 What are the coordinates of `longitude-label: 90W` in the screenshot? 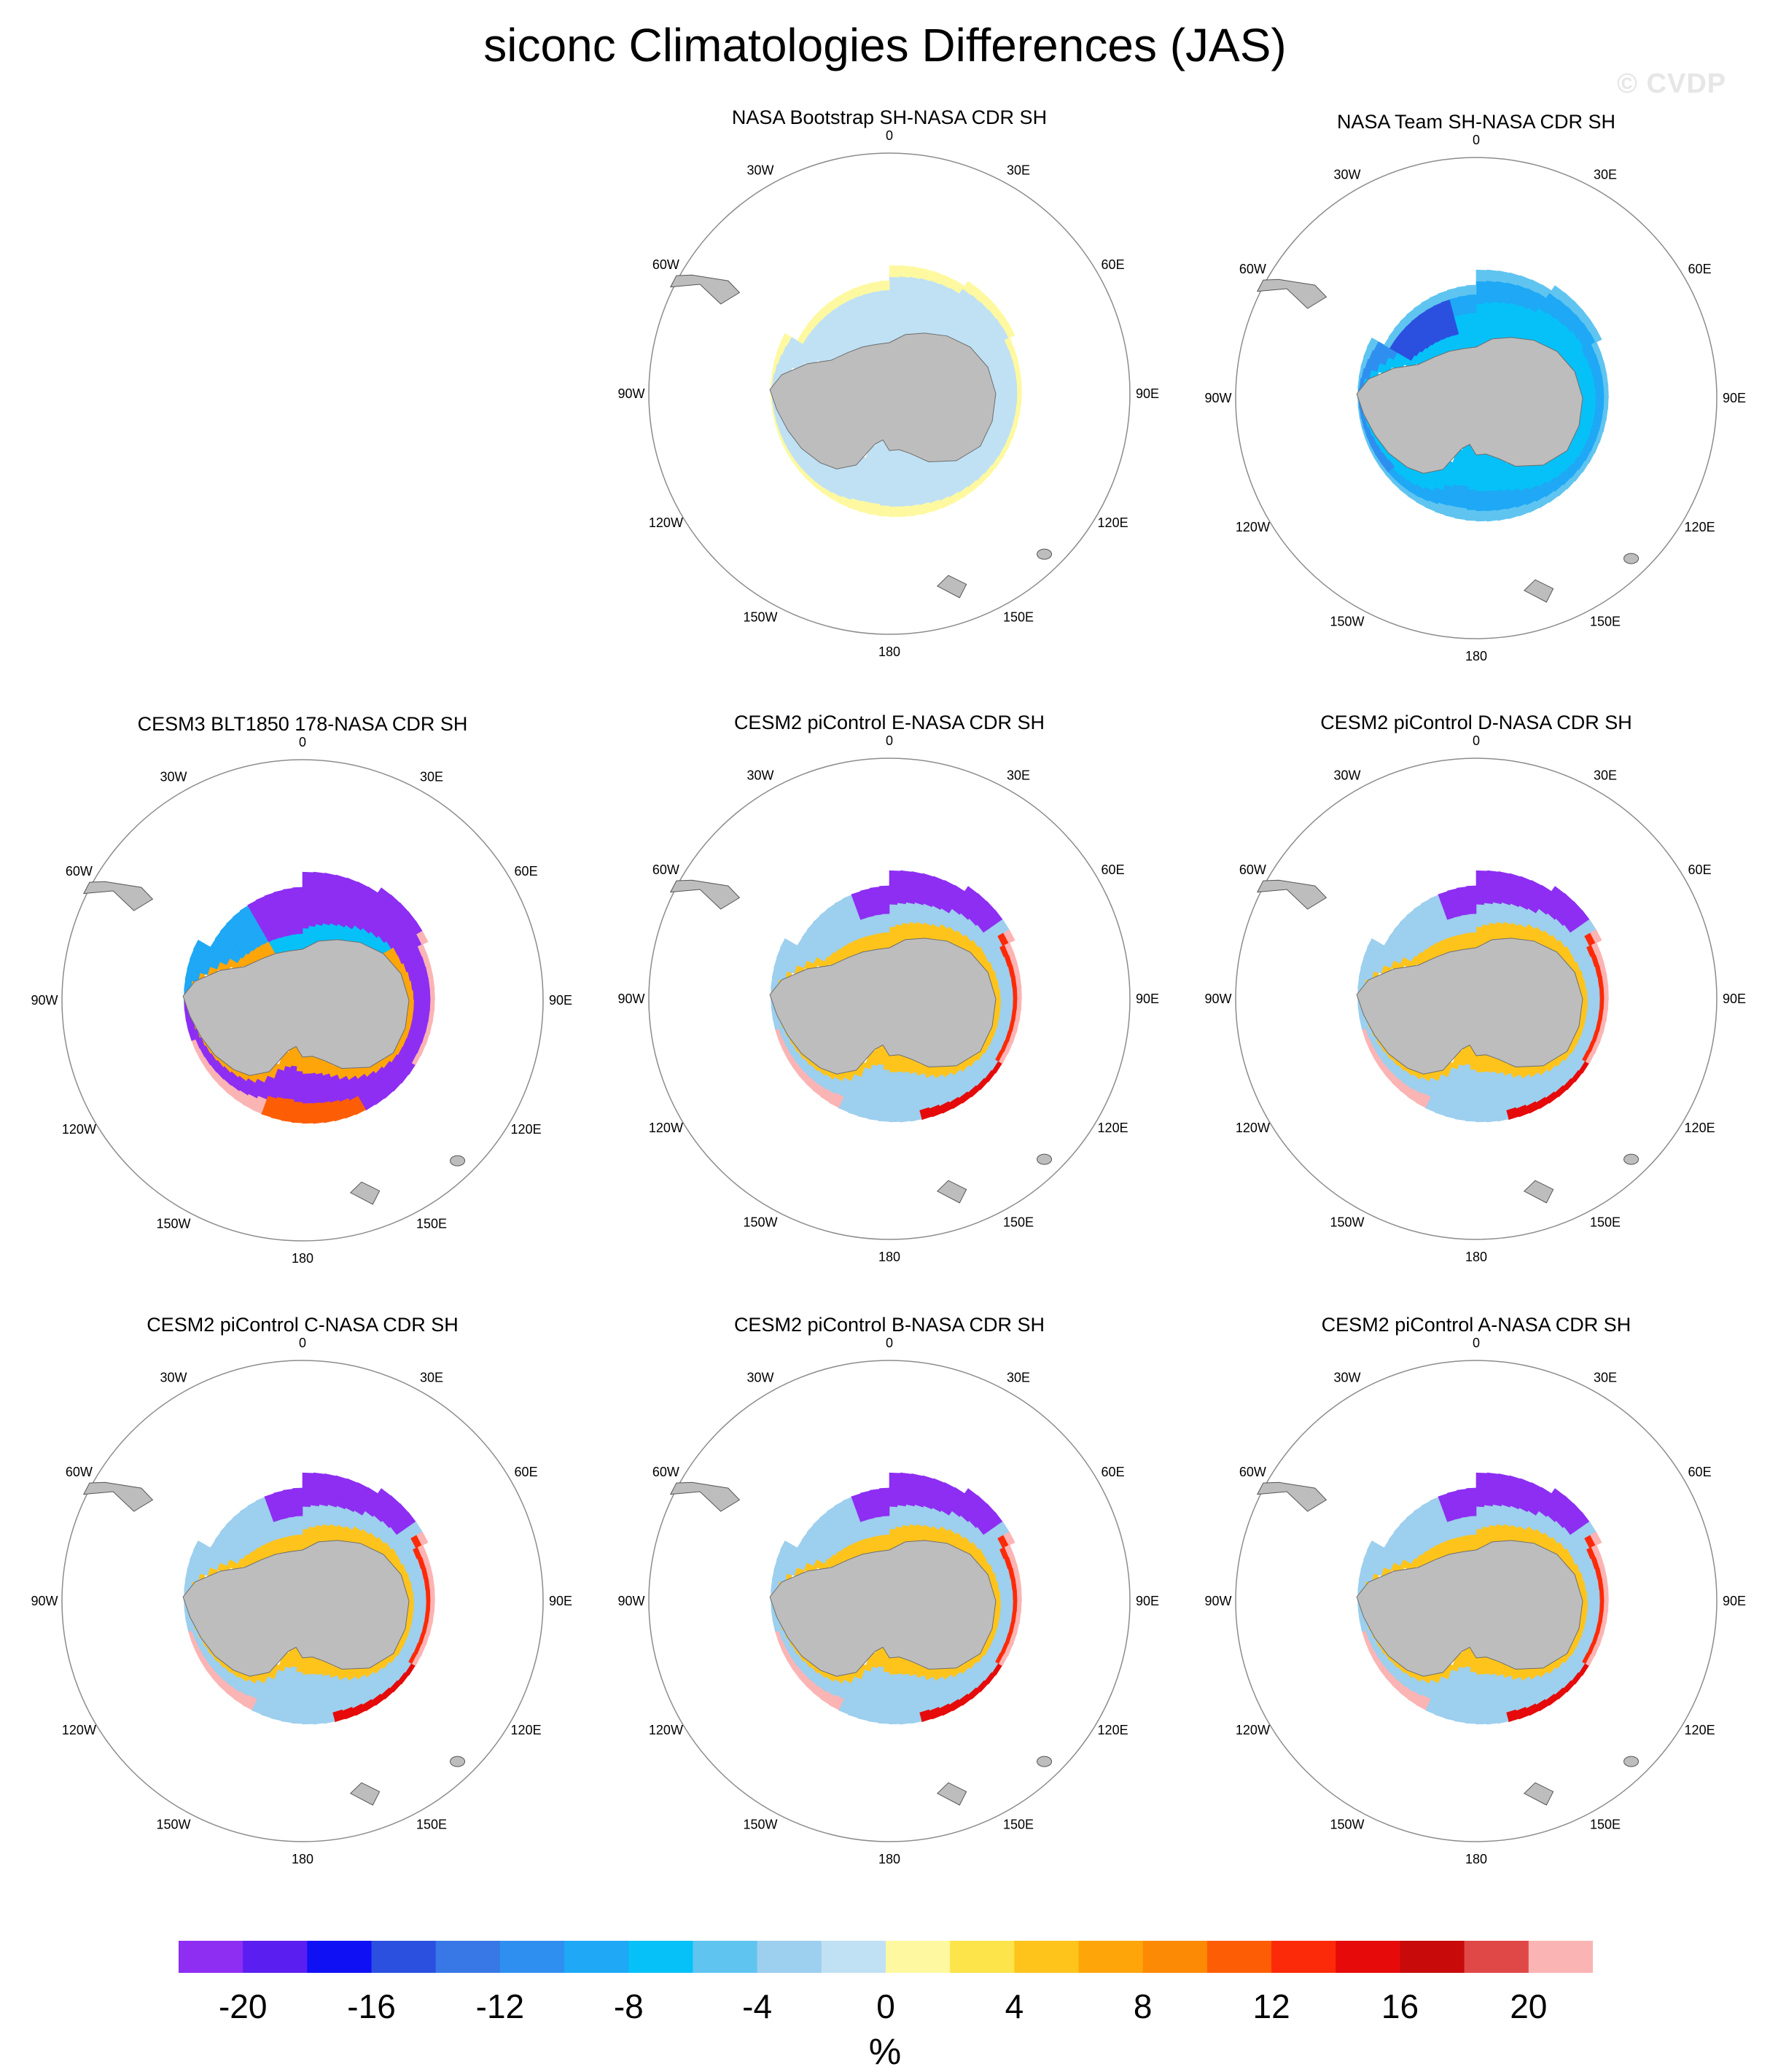 It's located at (630, 393).